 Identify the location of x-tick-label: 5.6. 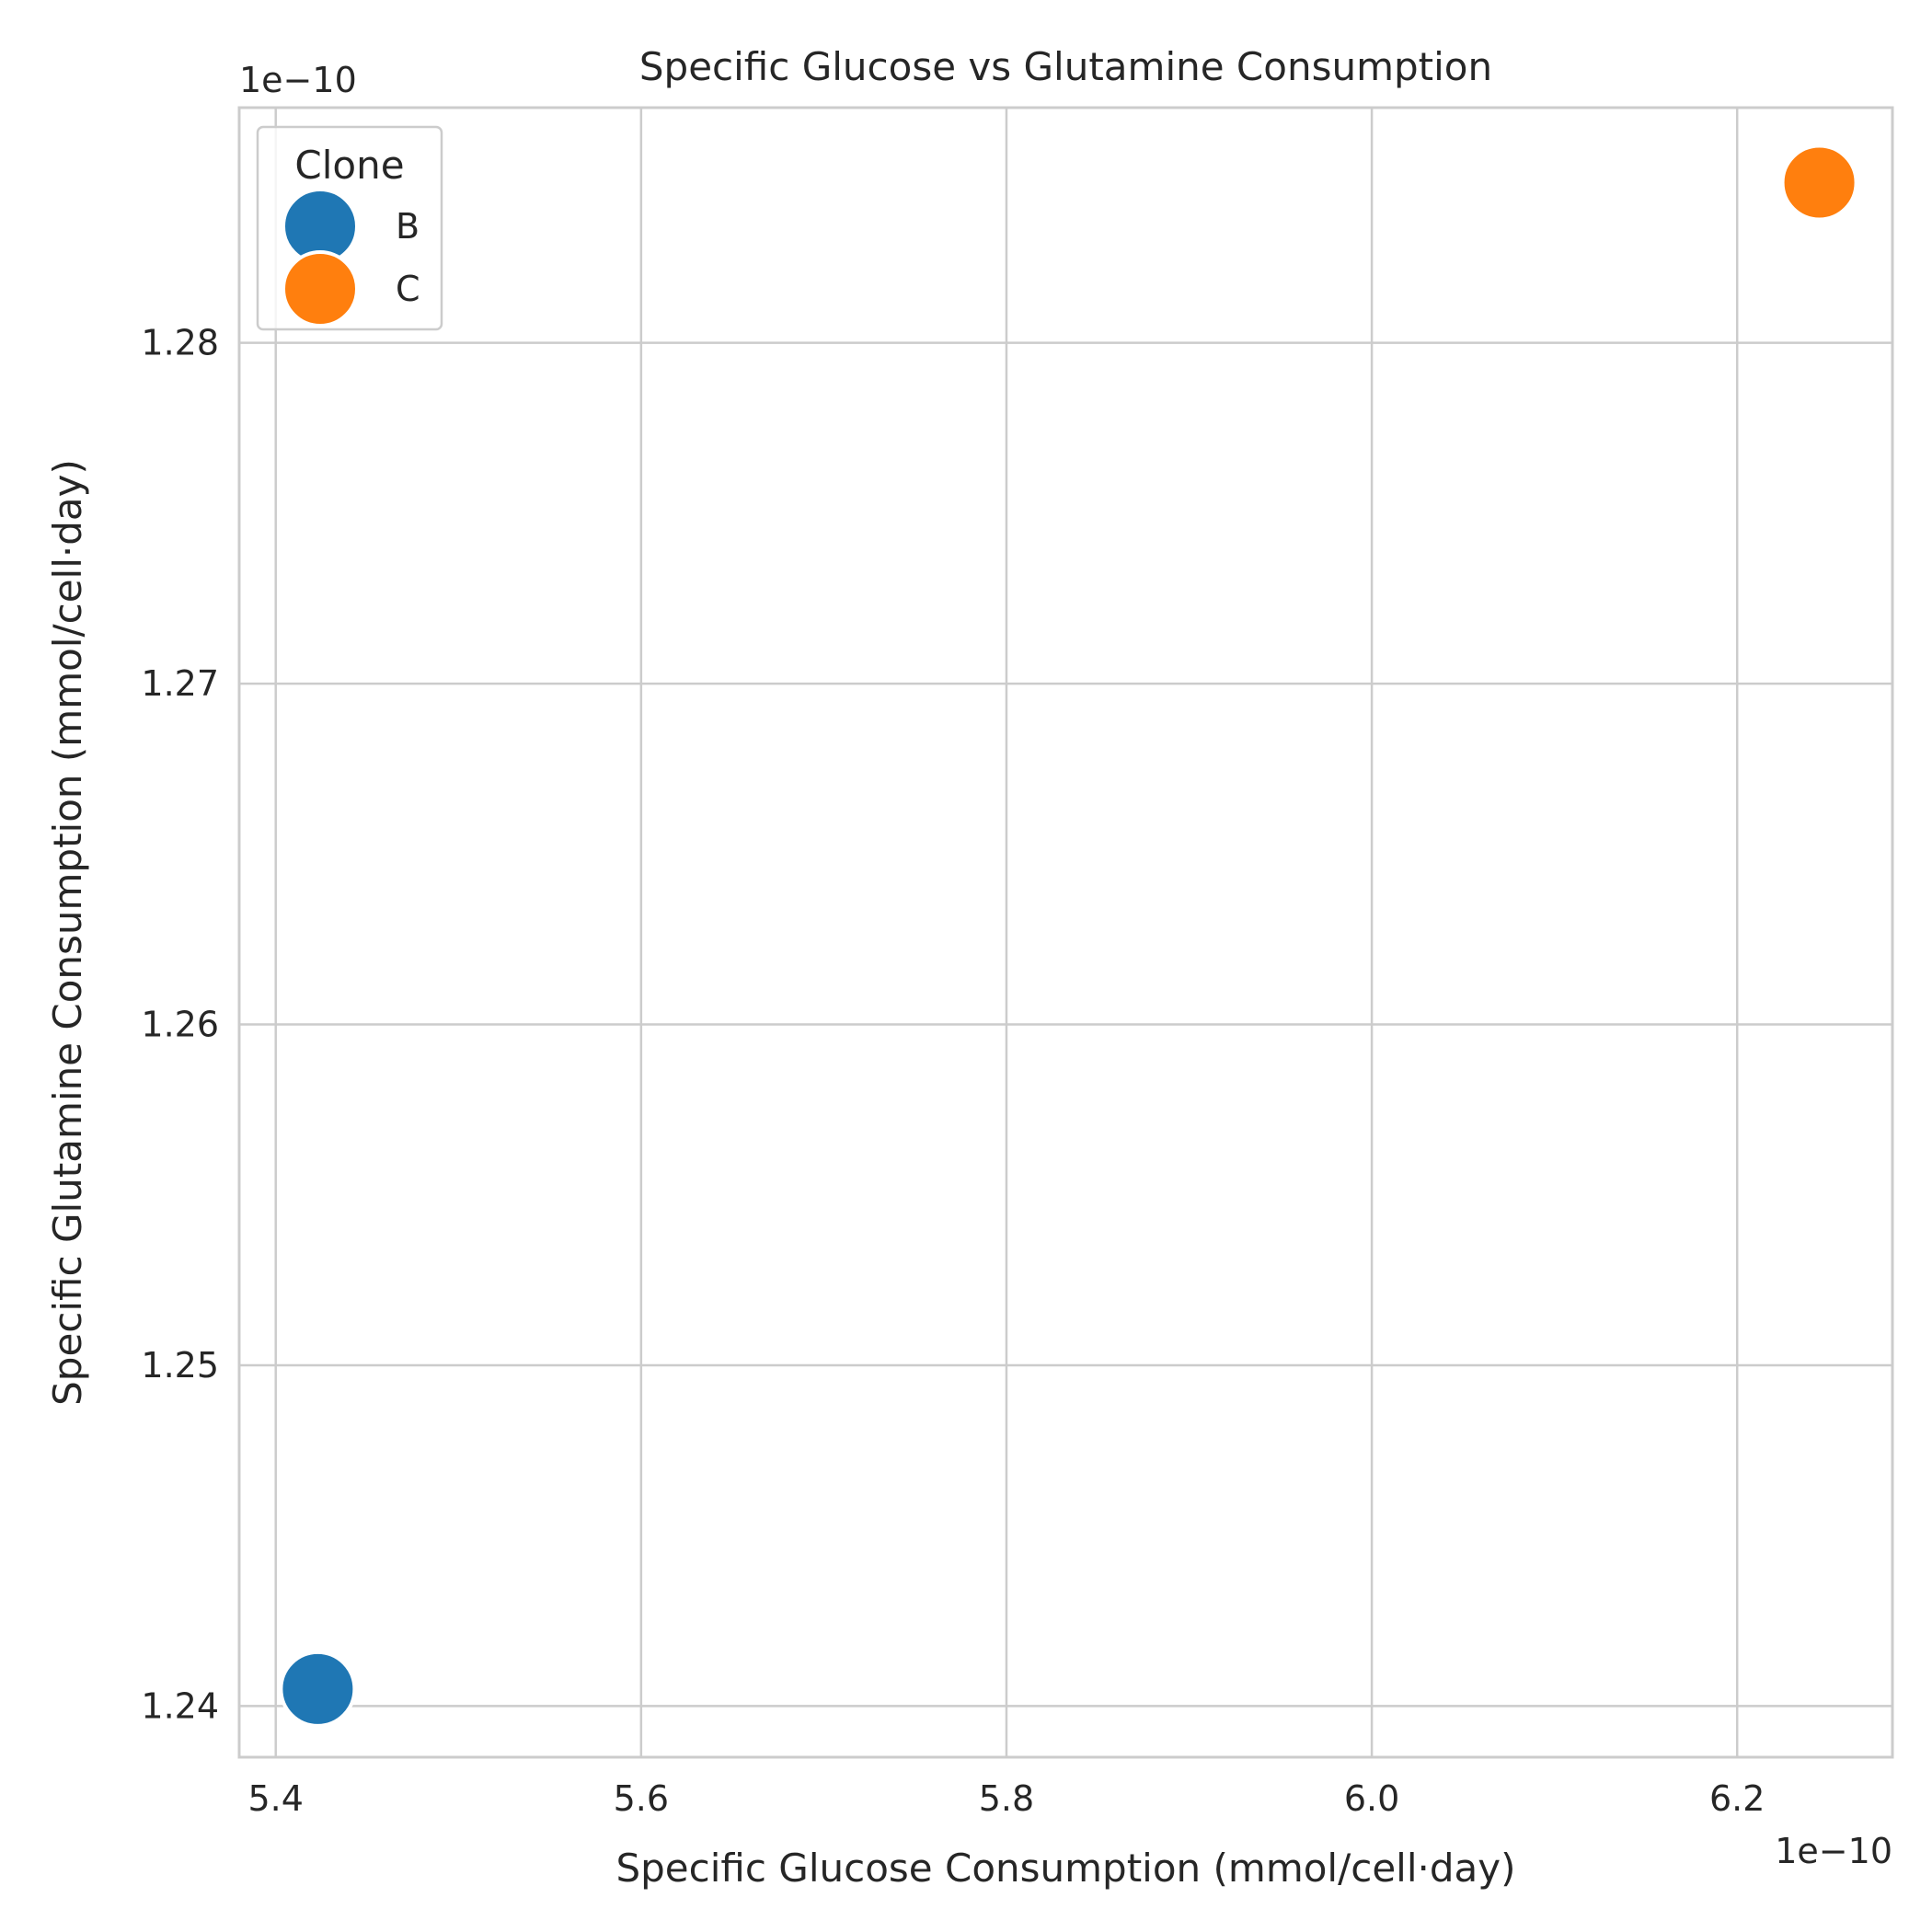
(641, 1798).